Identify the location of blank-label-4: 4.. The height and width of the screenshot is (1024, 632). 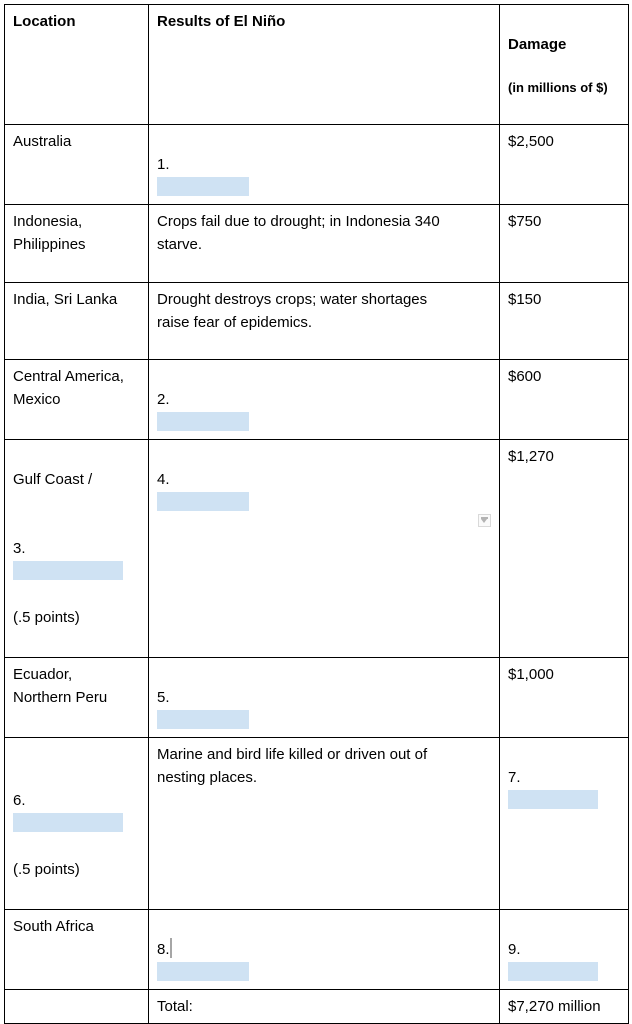
(163, 479).